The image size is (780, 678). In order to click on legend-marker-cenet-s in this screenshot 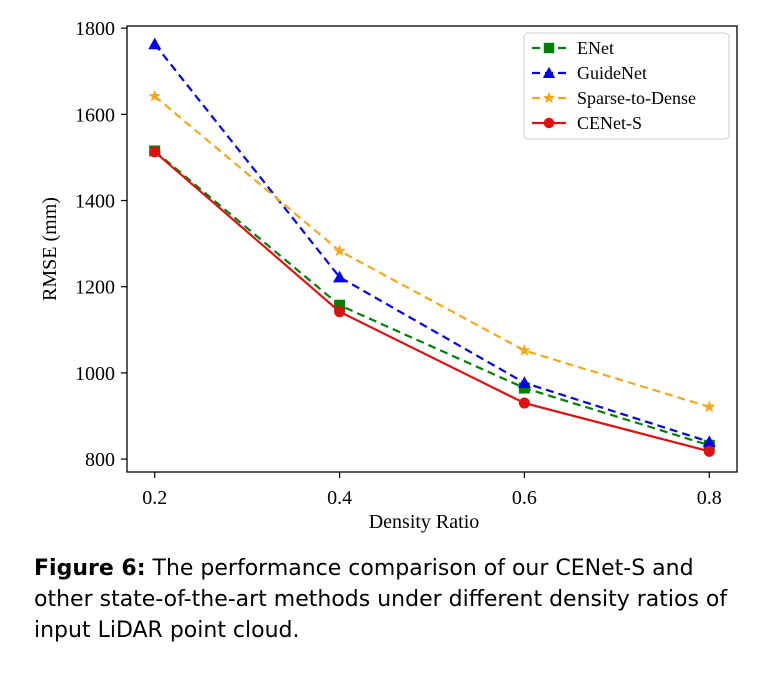, I will do `click(549, 123)`.